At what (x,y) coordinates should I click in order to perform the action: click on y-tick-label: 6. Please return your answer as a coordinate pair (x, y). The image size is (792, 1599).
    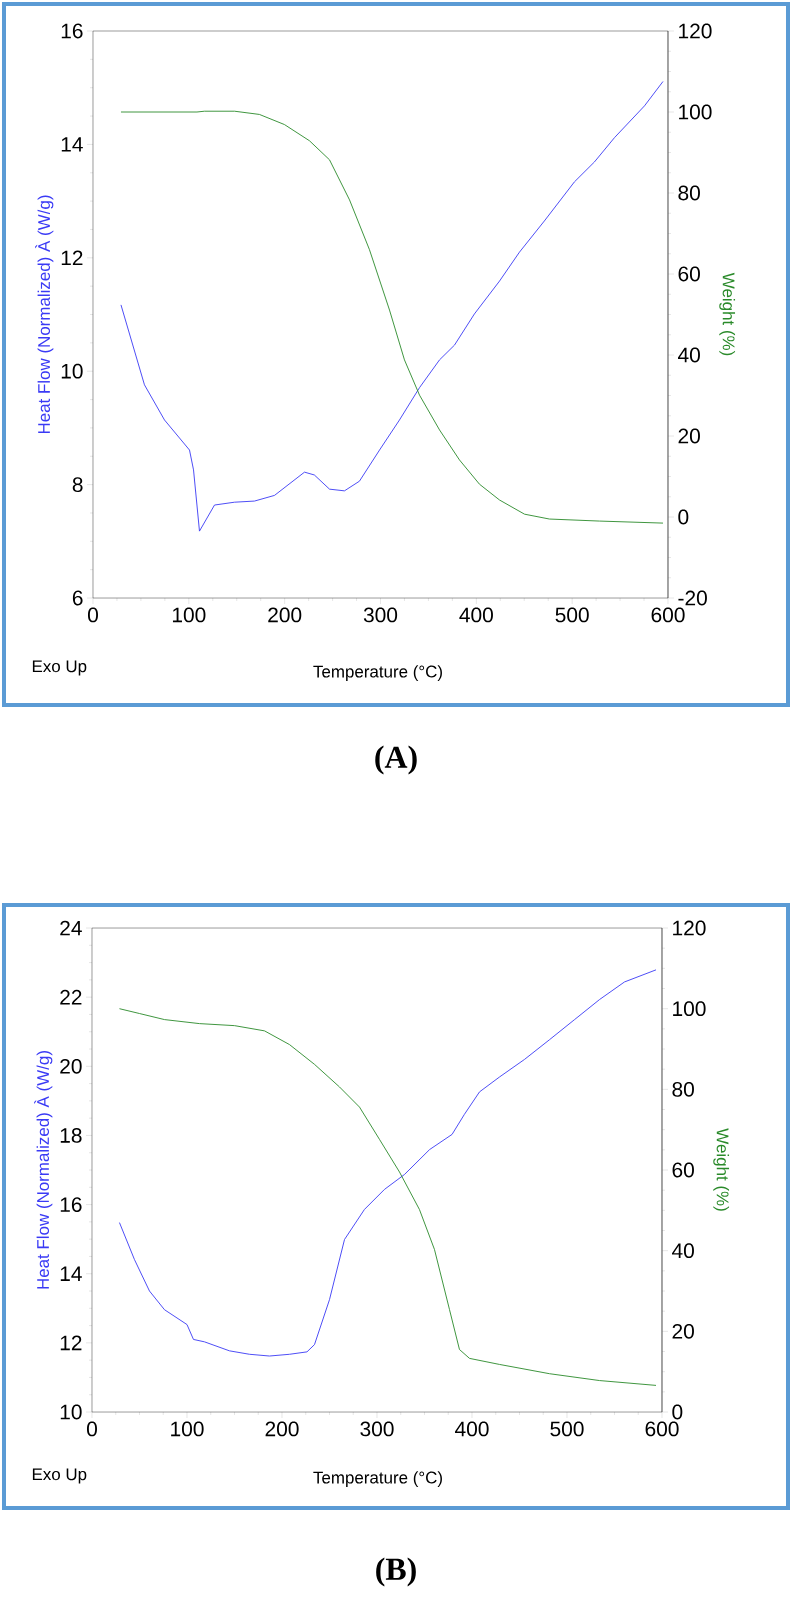
    Looking at the image, I should click on (77, 598).